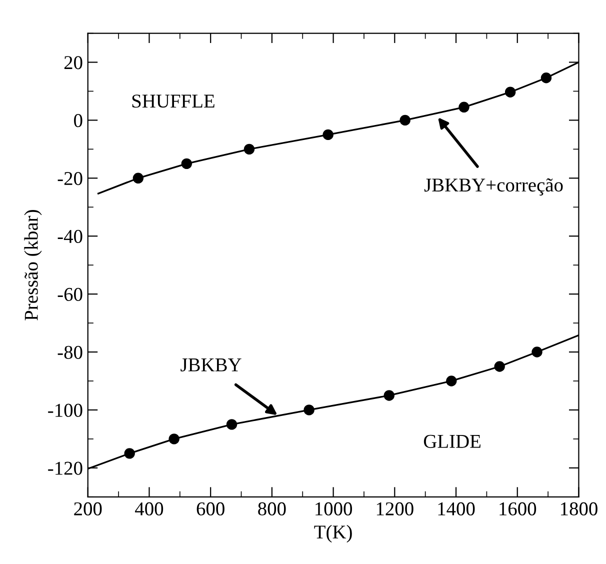 The width and height of the screenshot is (606, 564). I want to click on y-tick-label: -80, so click(70, 352).